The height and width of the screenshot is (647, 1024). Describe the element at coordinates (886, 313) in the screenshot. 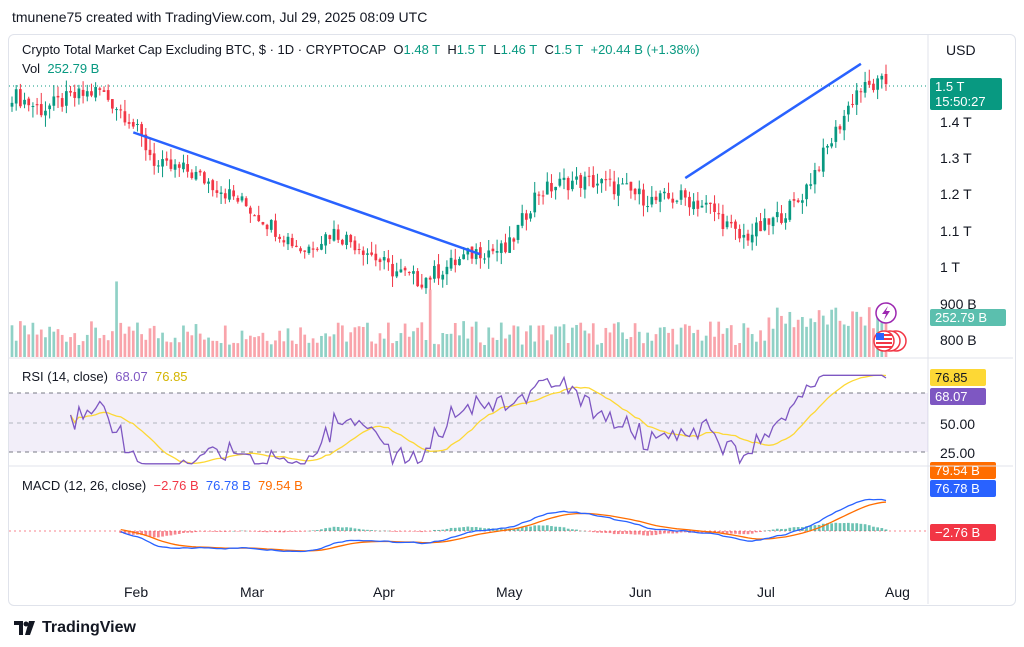

I see `lightning-glyph` at that location.